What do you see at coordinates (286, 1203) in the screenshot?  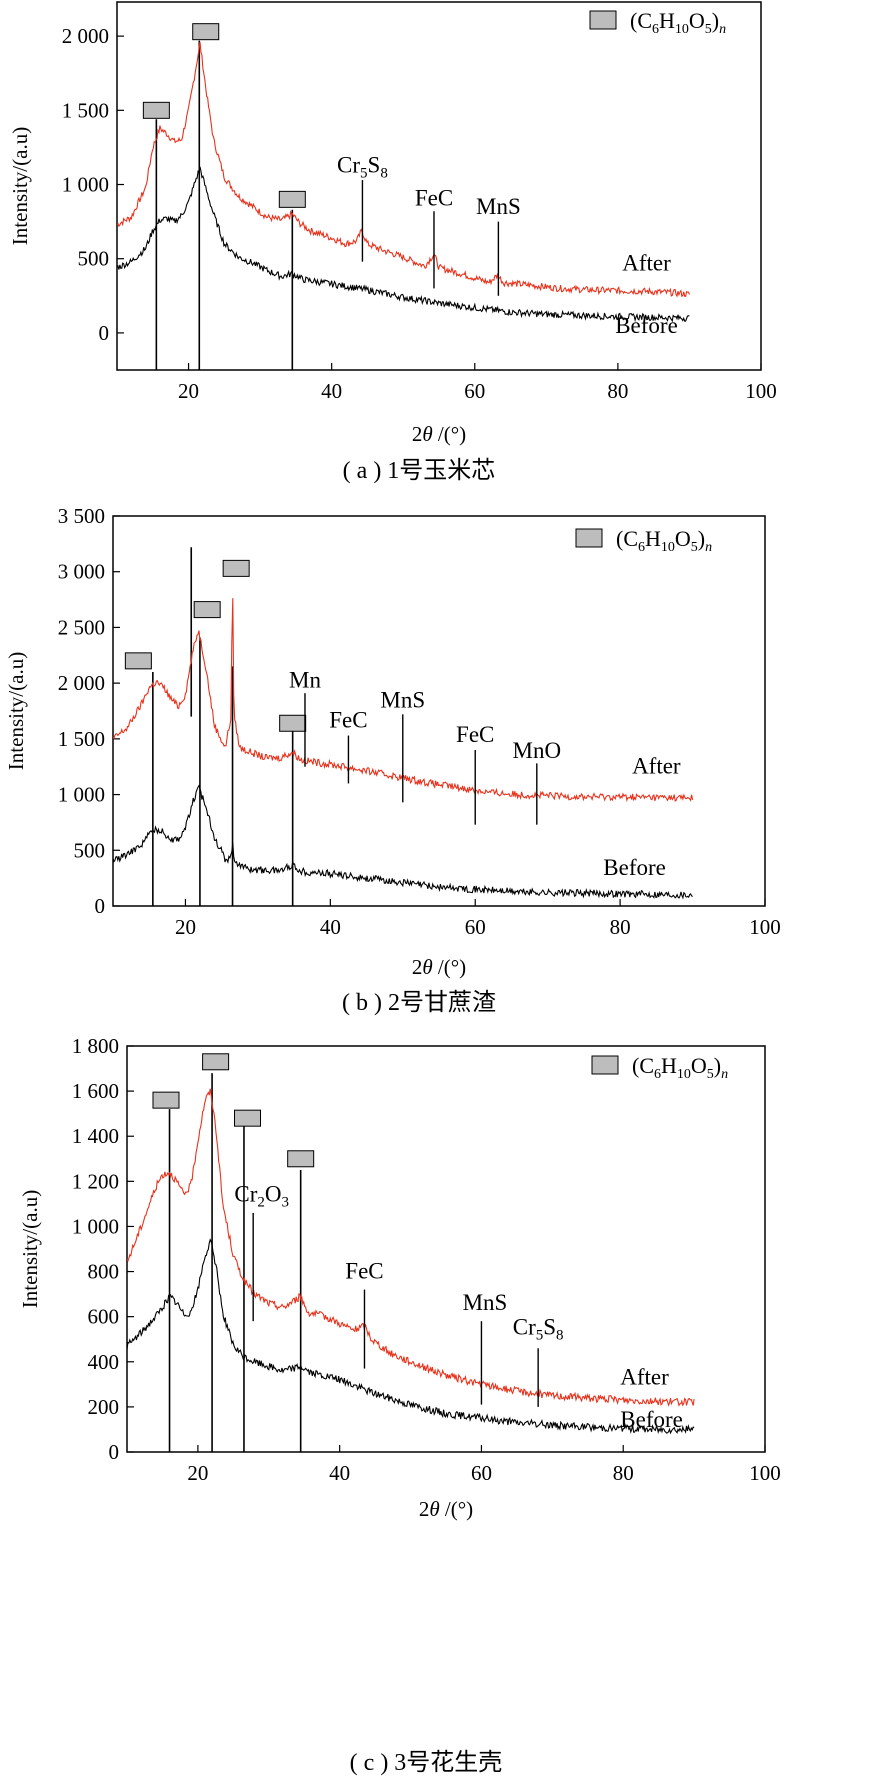 I see `phase-label-sub2: 3` at bounding box center [286, 1203].